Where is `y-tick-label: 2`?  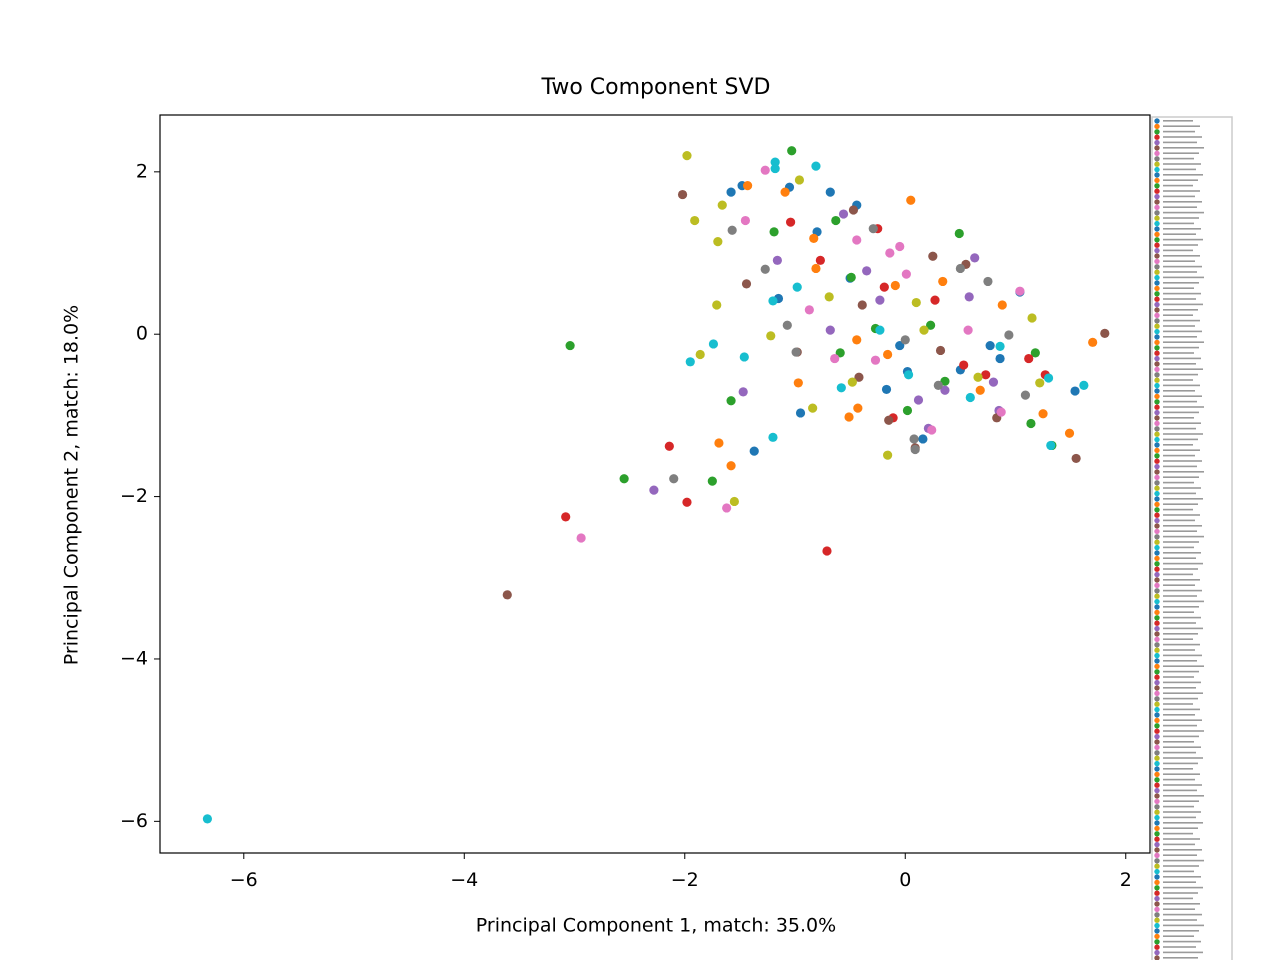
y-tick-label: 2 is located at coordinates (142, 171).